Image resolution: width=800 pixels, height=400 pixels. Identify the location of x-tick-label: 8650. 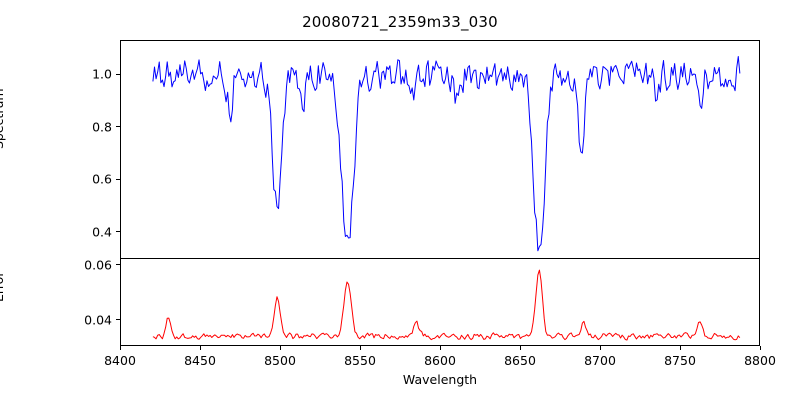
(520, 360).